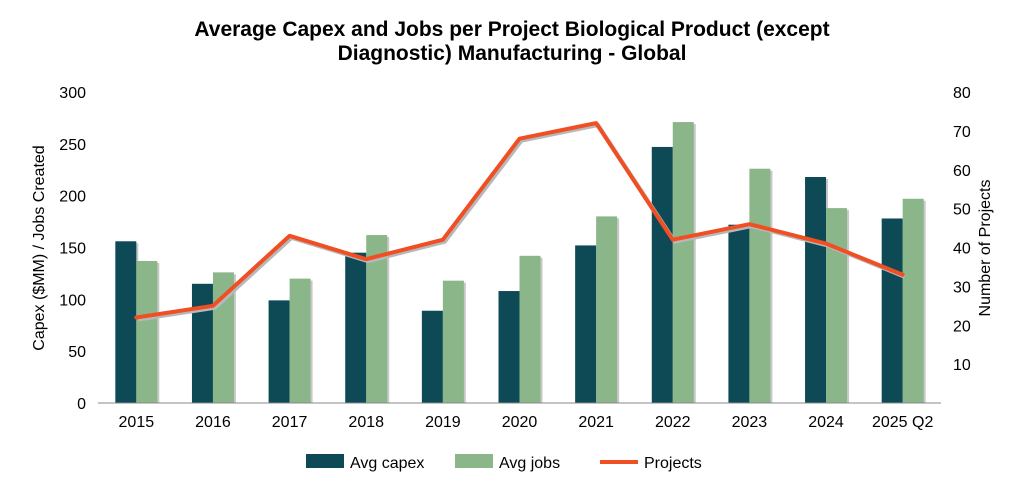  Describe the element at coordinates (77, 352) in the screenshot. I see `y-tick-label: 50` at that location.